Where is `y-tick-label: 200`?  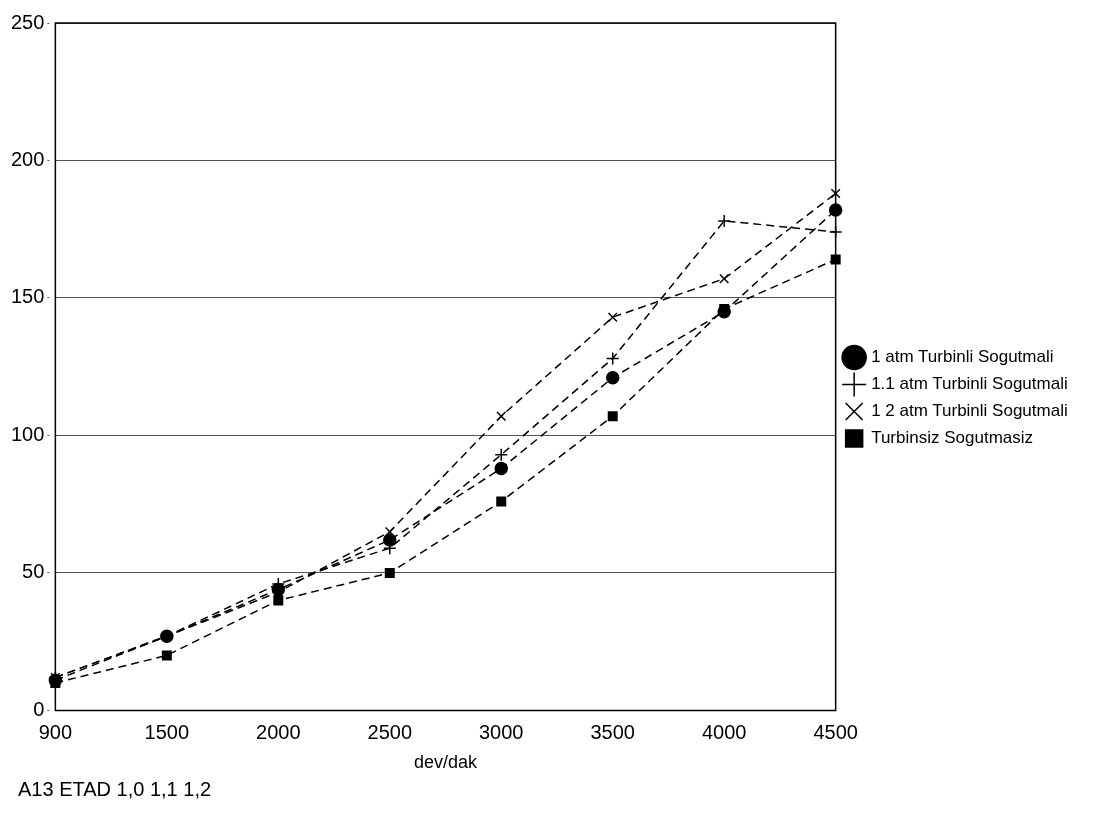 y-tick-label: 200 is located at coordinates (27, 159).